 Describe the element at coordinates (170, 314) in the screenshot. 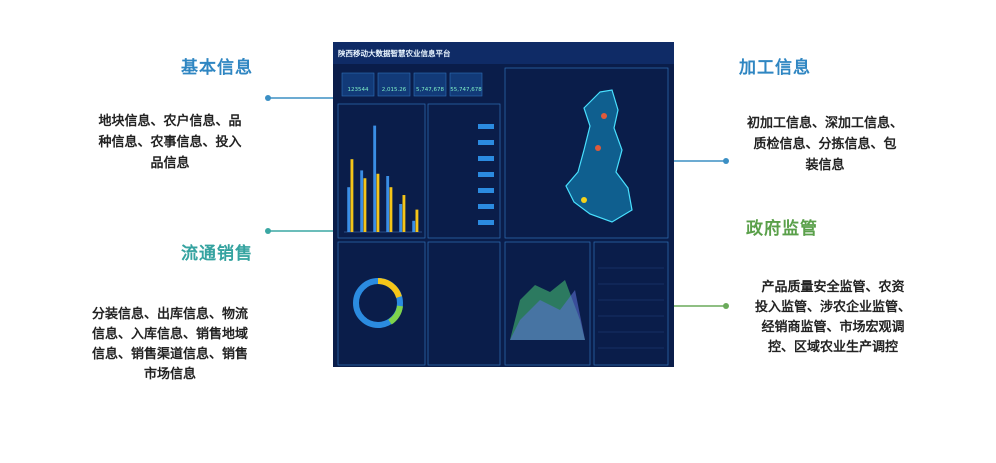

I see `section-text: 分装信息、出库信息、物流` at that location.